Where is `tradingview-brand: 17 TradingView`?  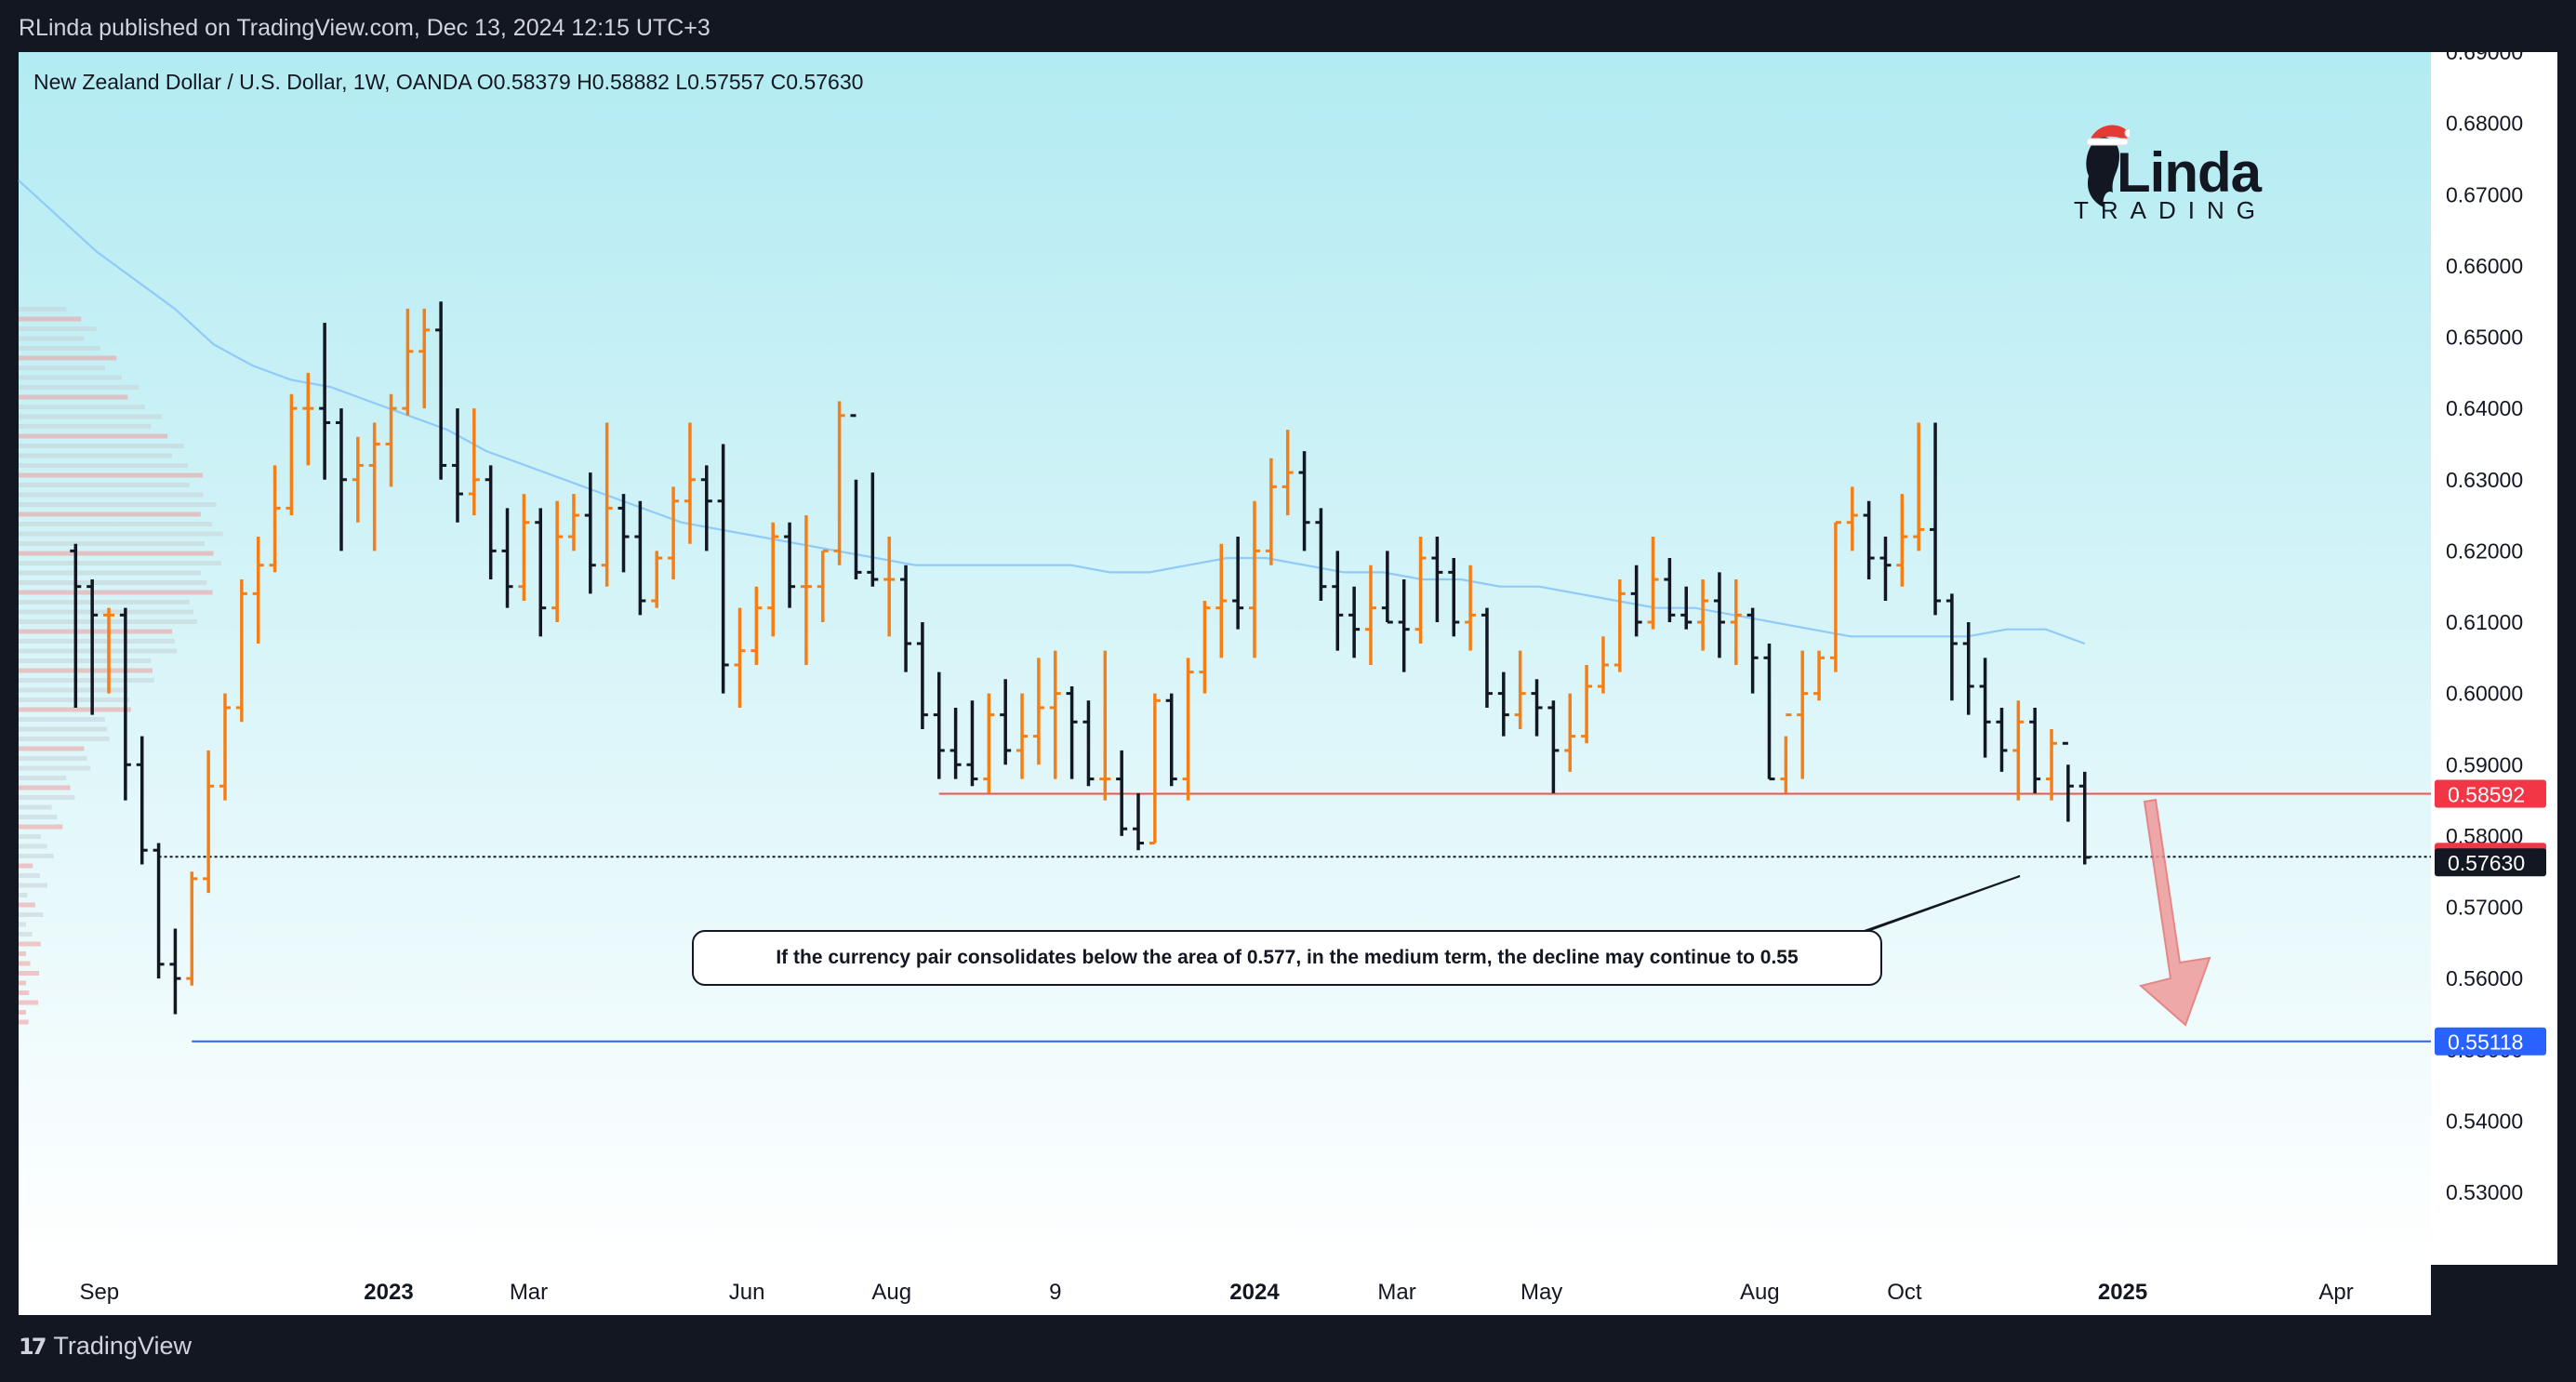 tradingview-brand: 17 TradingView is located at coordinates (105, 1347).